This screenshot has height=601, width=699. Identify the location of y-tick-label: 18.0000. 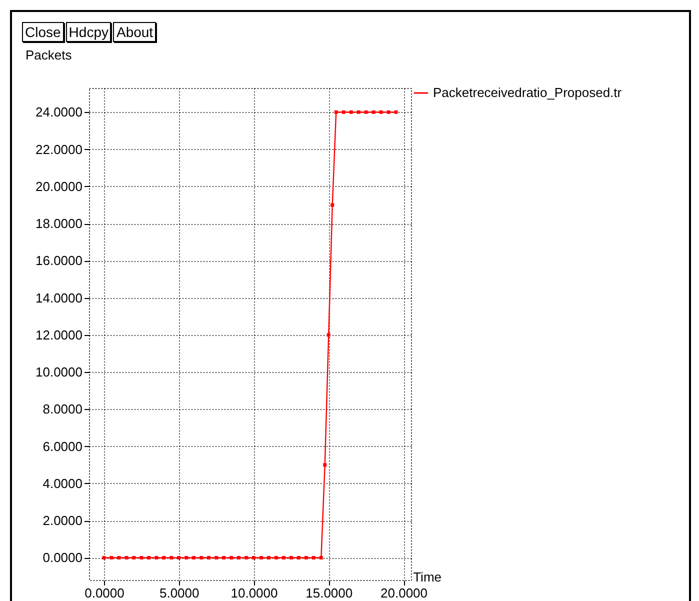
(59, 224).